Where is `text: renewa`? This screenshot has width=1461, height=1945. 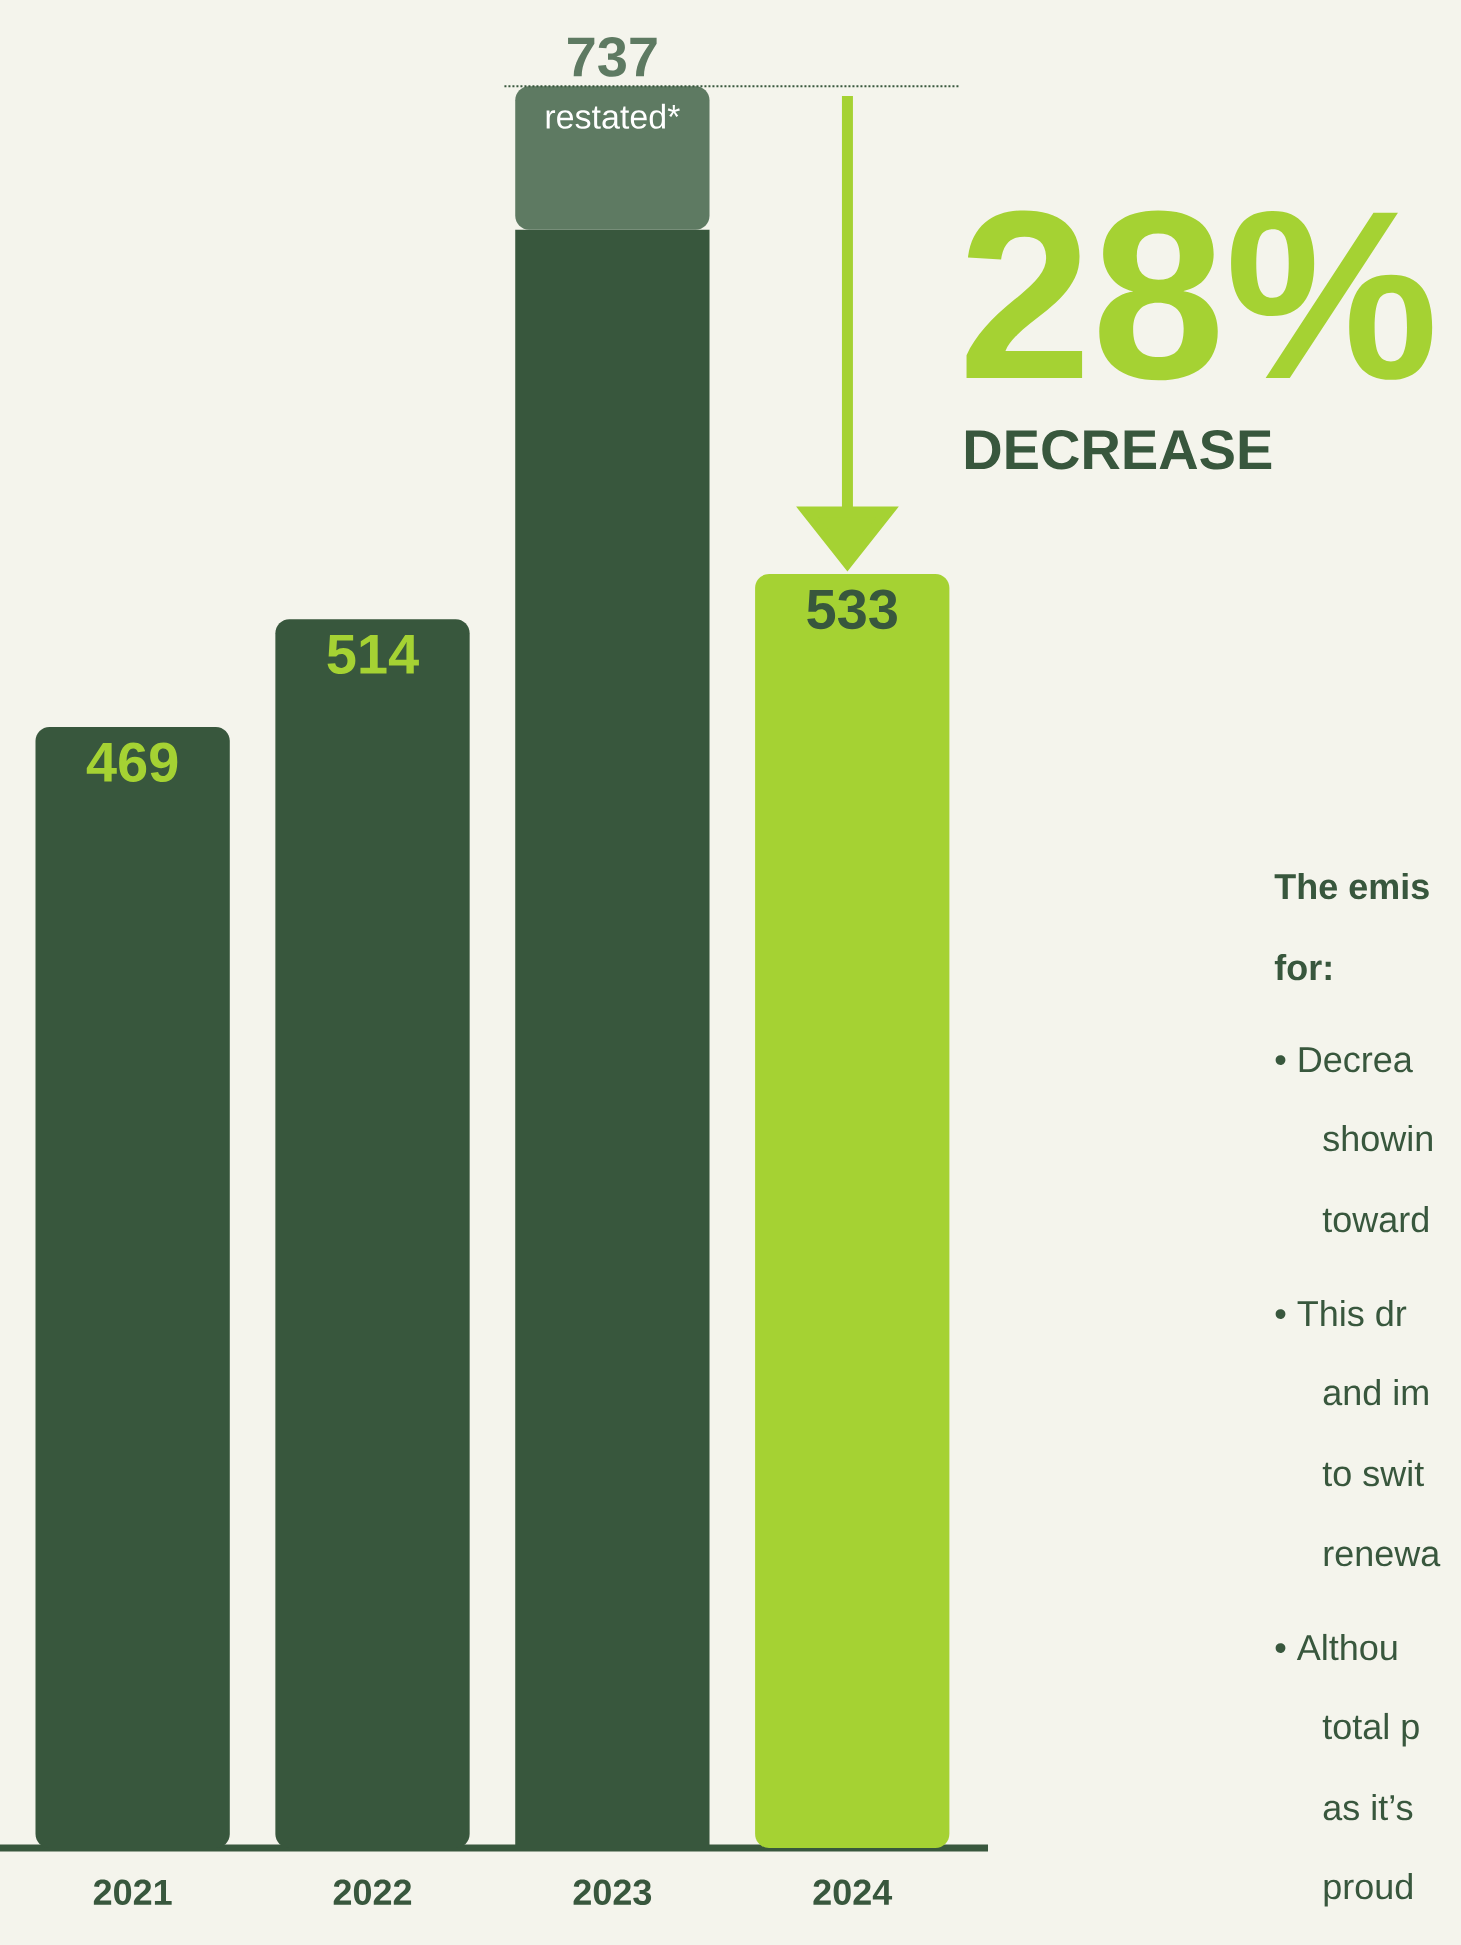 text: renewa is located at coordinates (1382, 1556).